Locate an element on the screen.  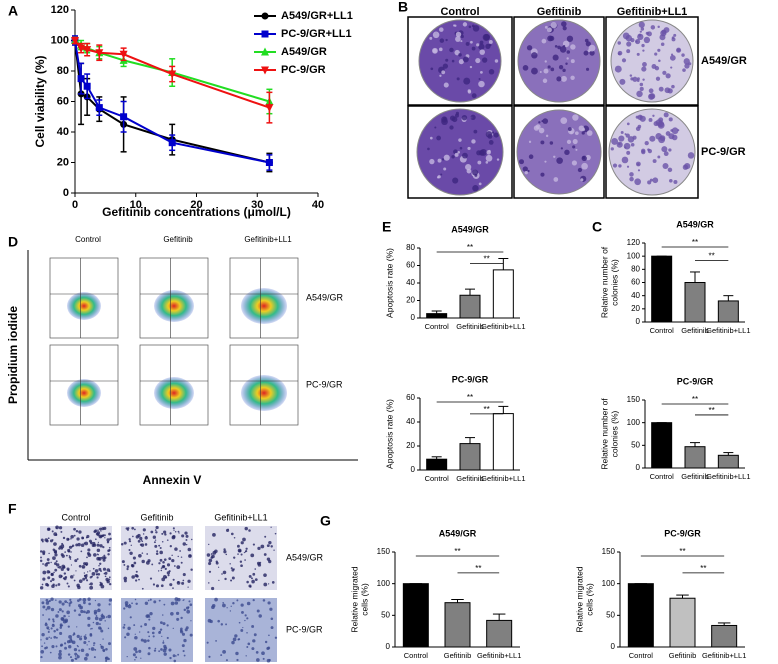
chart-title: A549/GR is located at coordinates (458, 533).